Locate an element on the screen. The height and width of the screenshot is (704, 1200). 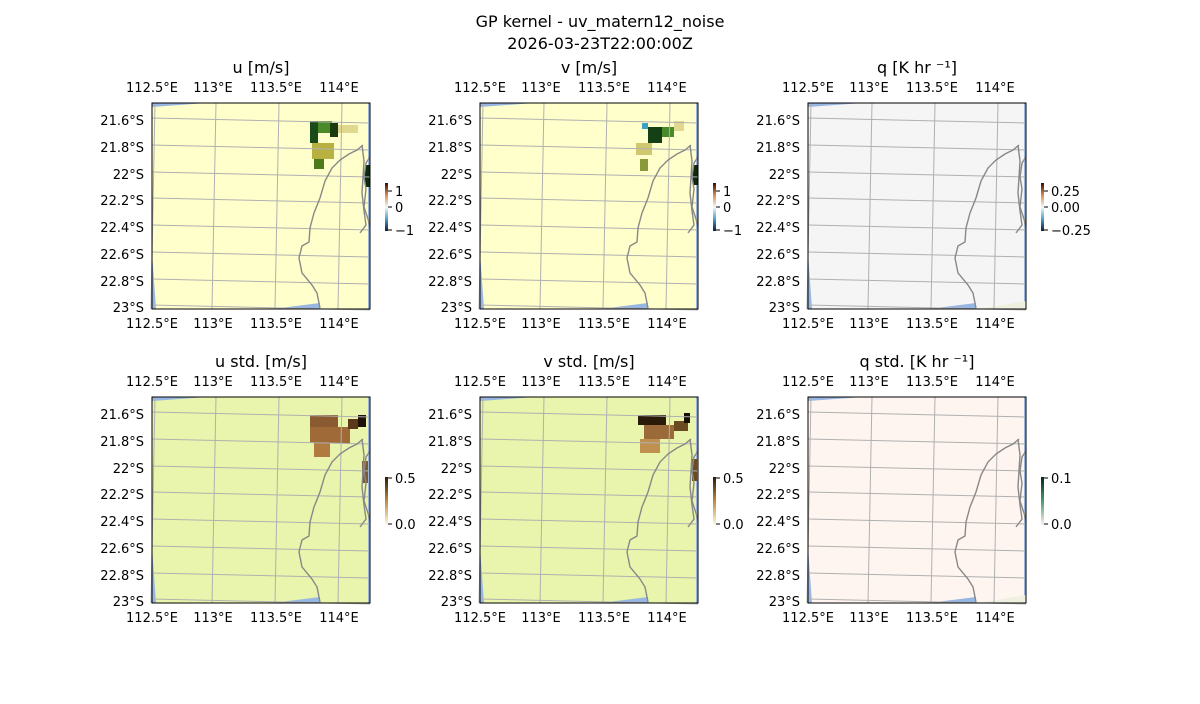
figure-title: GP kernel - uv_matern12_noise is located at coordinates (600, 21).